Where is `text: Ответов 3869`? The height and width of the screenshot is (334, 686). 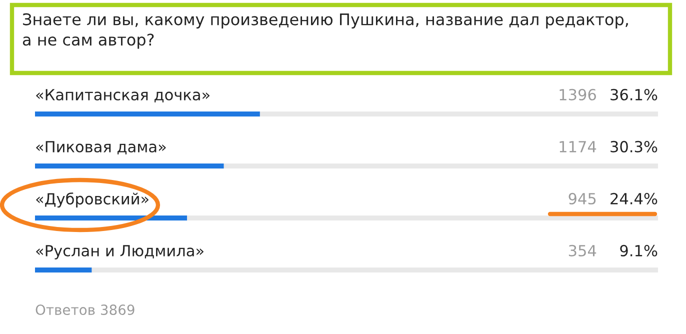
text: Ответов 3869 is located at coordinates (85, 310).